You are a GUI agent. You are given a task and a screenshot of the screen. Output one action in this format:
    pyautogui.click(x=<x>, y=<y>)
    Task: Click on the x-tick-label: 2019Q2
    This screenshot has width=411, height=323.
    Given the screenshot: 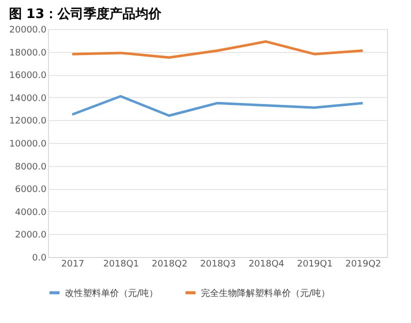 What is the action you would take?
    pyautogui.click(x=363, y=265)
    